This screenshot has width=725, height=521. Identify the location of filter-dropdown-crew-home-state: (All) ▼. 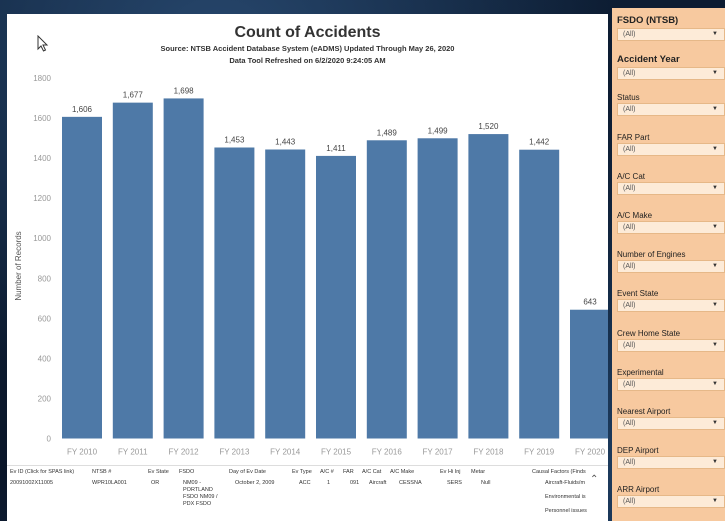
(671, 345).